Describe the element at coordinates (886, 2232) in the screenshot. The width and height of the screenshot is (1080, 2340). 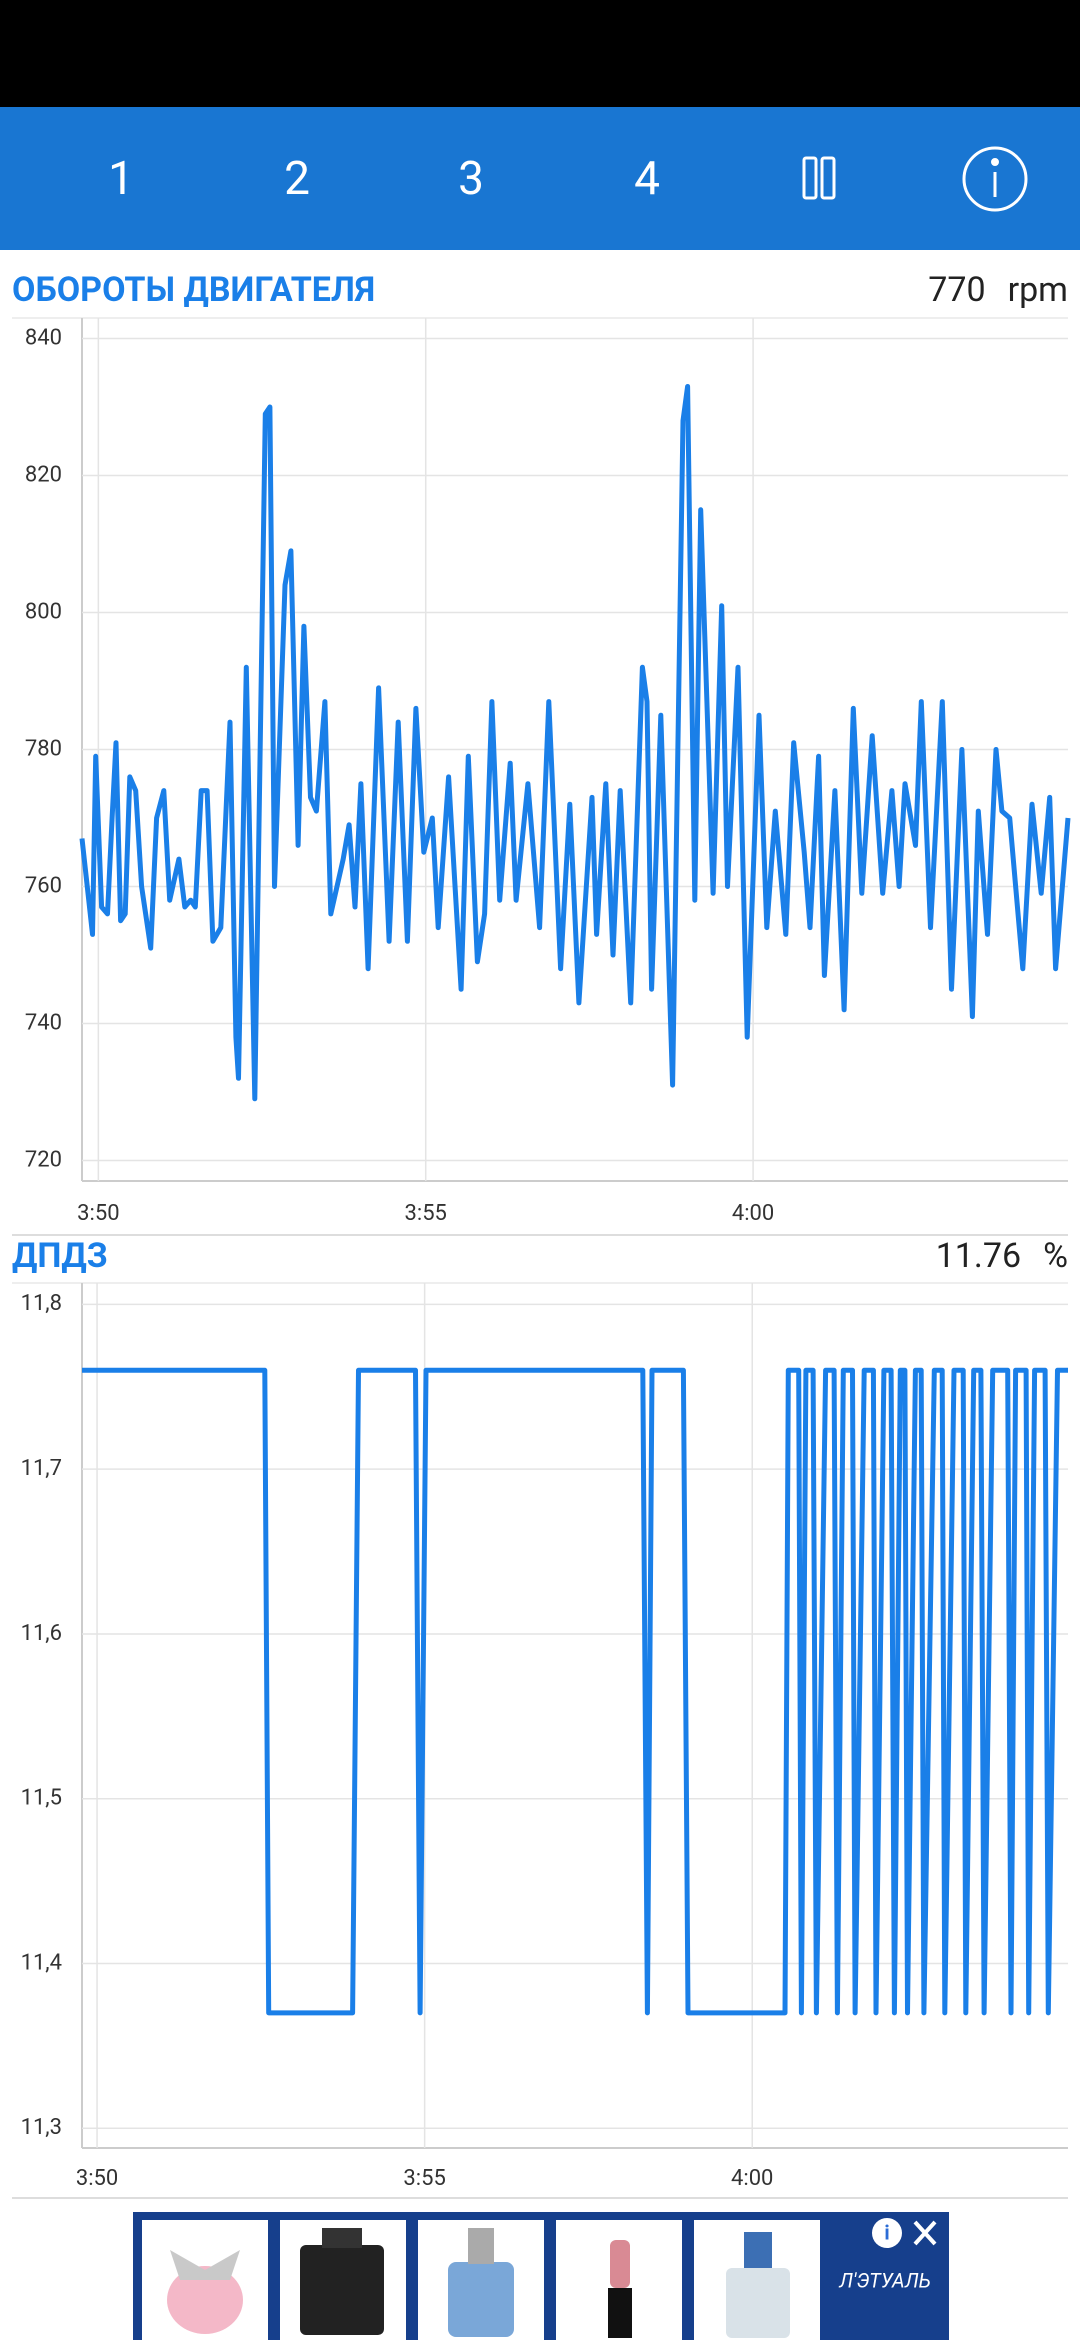
I see `svg-text: i` at that location.